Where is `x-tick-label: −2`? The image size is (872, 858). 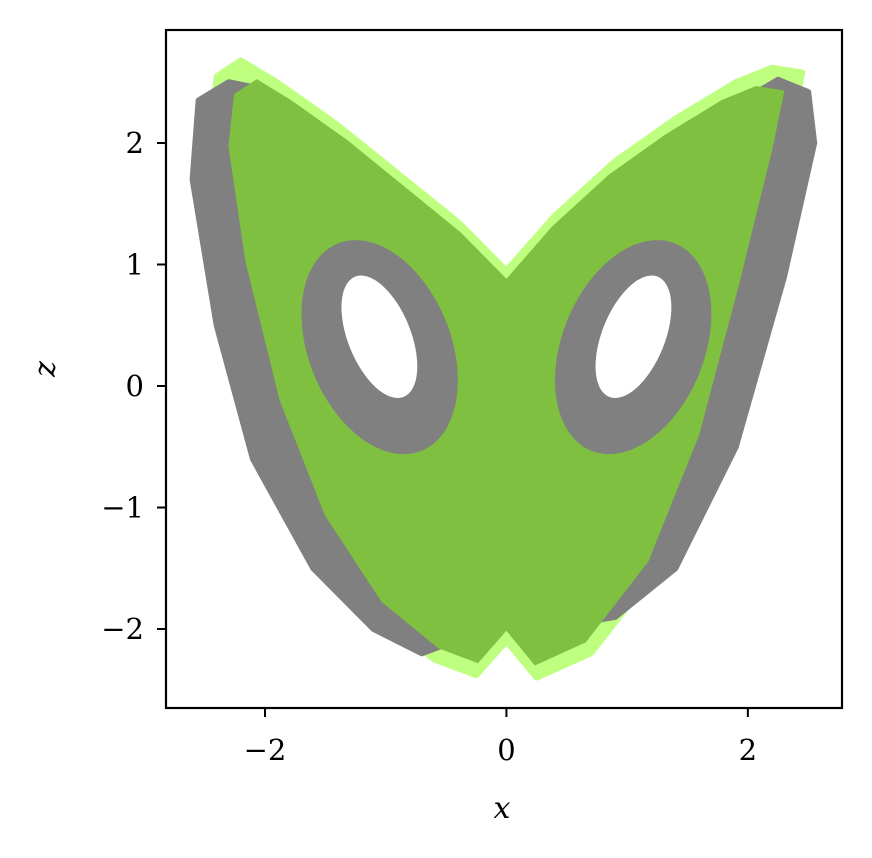 x-tick-label: −2 is located at coordinates (265, 750).